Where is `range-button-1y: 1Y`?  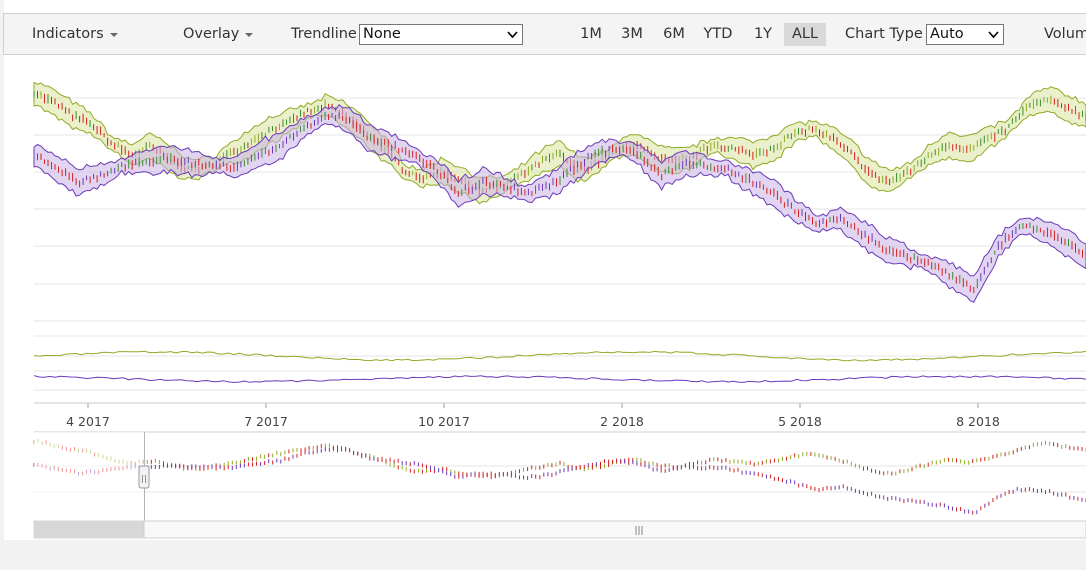
range-button-1y: 1Y is located at coordinates (763, 34).